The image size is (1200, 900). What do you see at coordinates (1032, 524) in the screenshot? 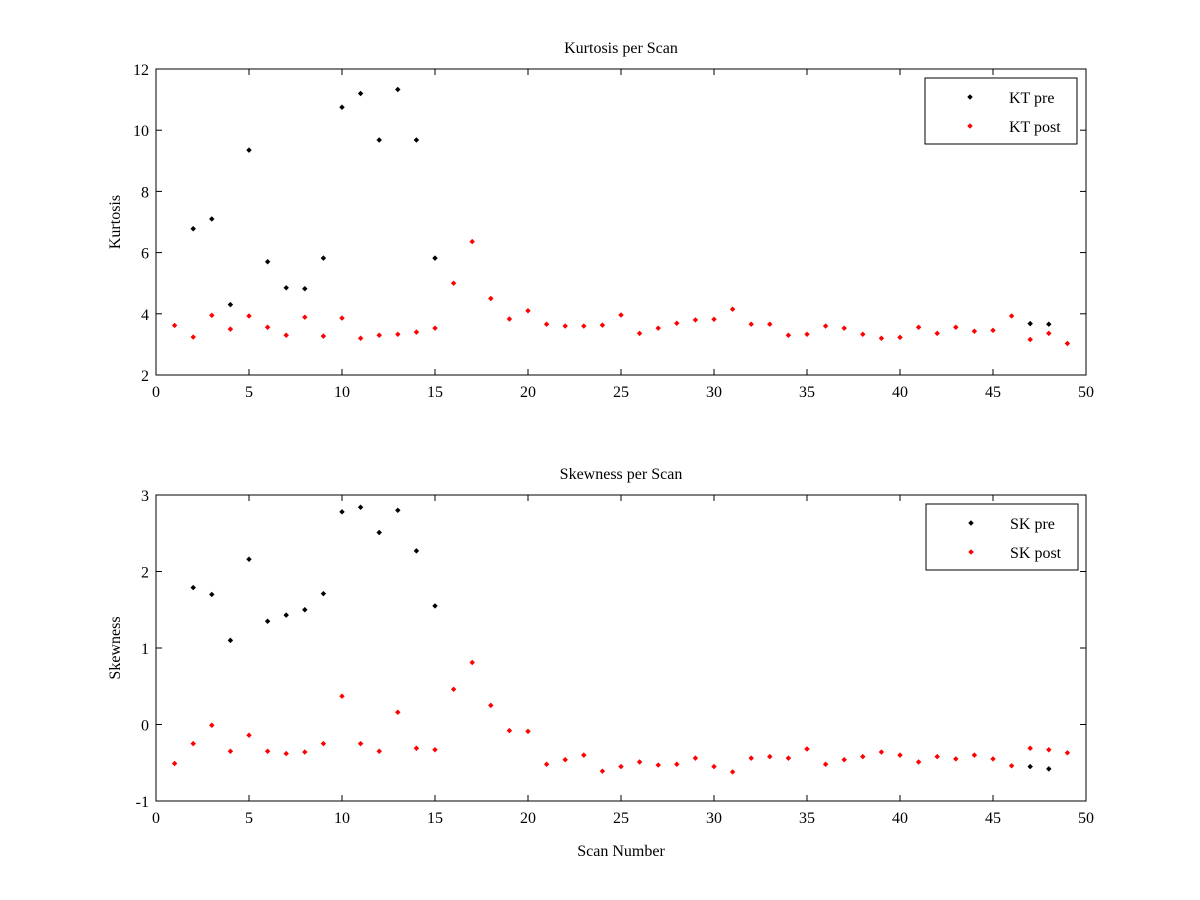
I see `legend-entry-label: SK pre` at bounding box center [1032, 524].